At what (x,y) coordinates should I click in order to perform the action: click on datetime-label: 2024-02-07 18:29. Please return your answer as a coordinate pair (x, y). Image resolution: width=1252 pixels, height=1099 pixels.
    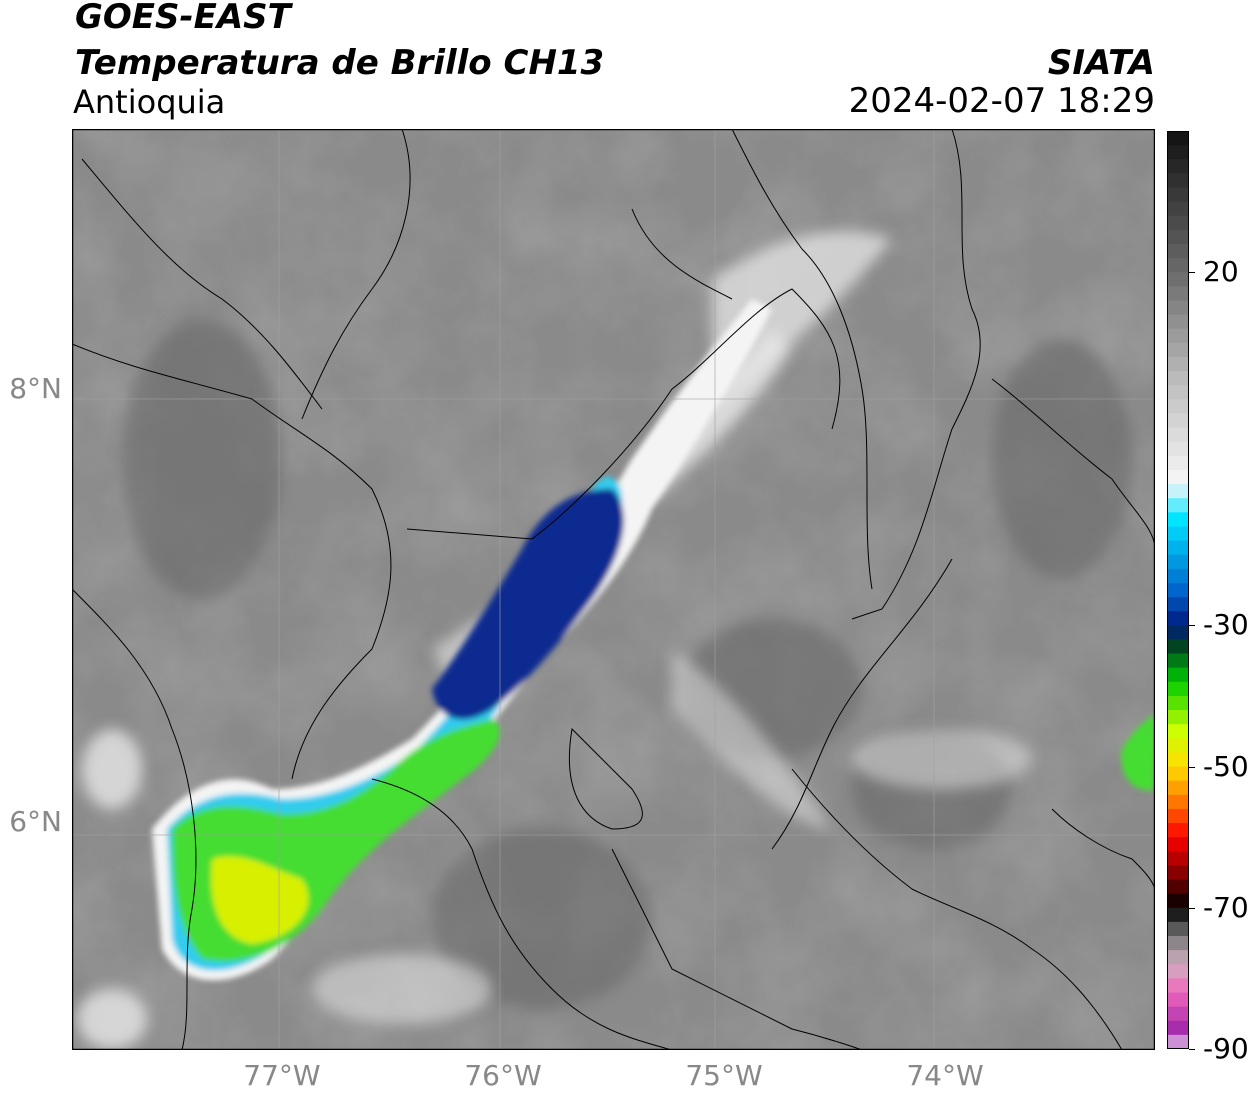
    Looking at the image, I should click on (1001, 101).